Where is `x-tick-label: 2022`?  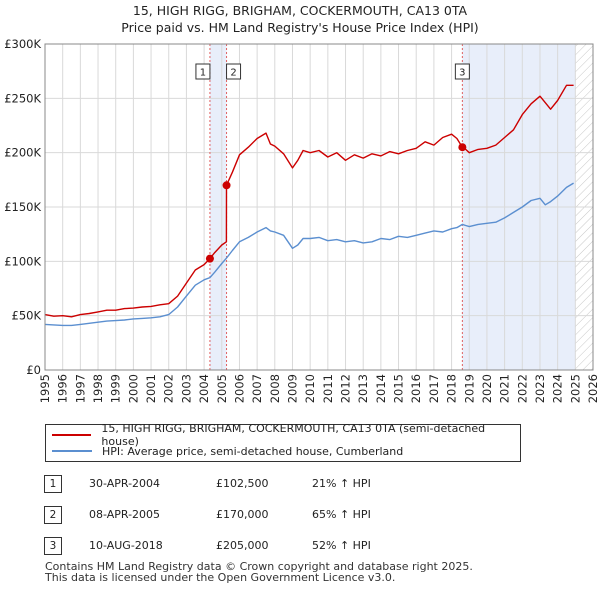
x-tick-label: 2022 is located at coordinates (522, 388).